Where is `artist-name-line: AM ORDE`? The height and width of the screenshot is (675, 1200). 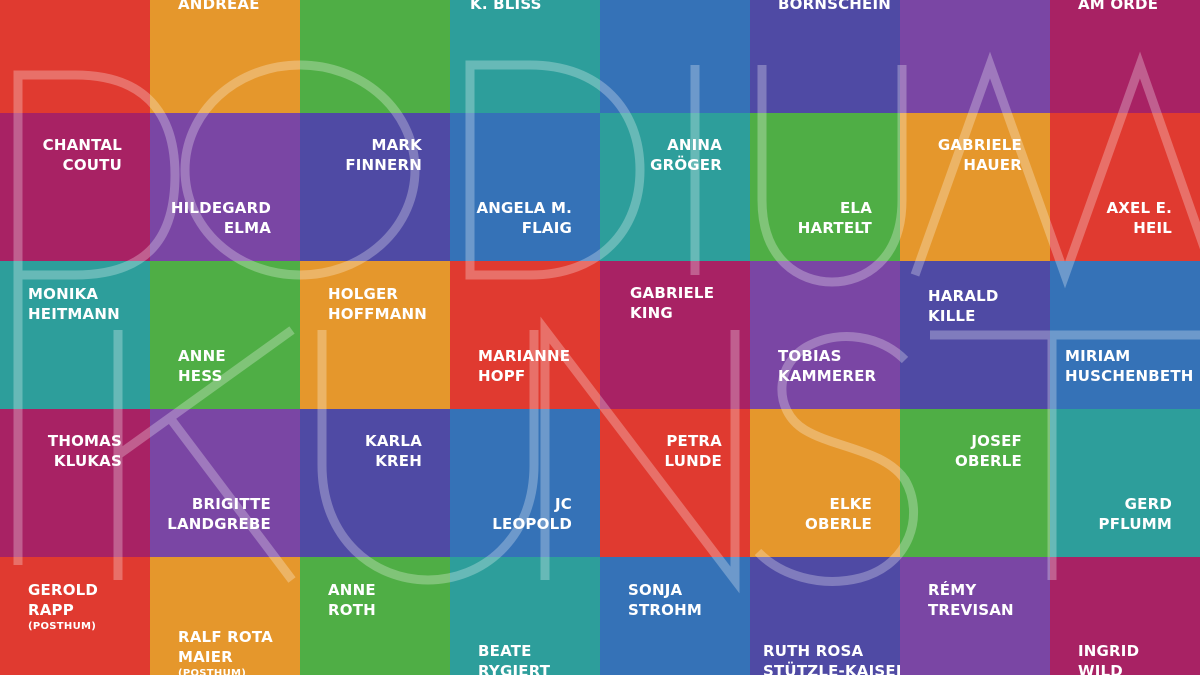 artist-name-line: AM ORDE is located at coordinates (1118, 6).